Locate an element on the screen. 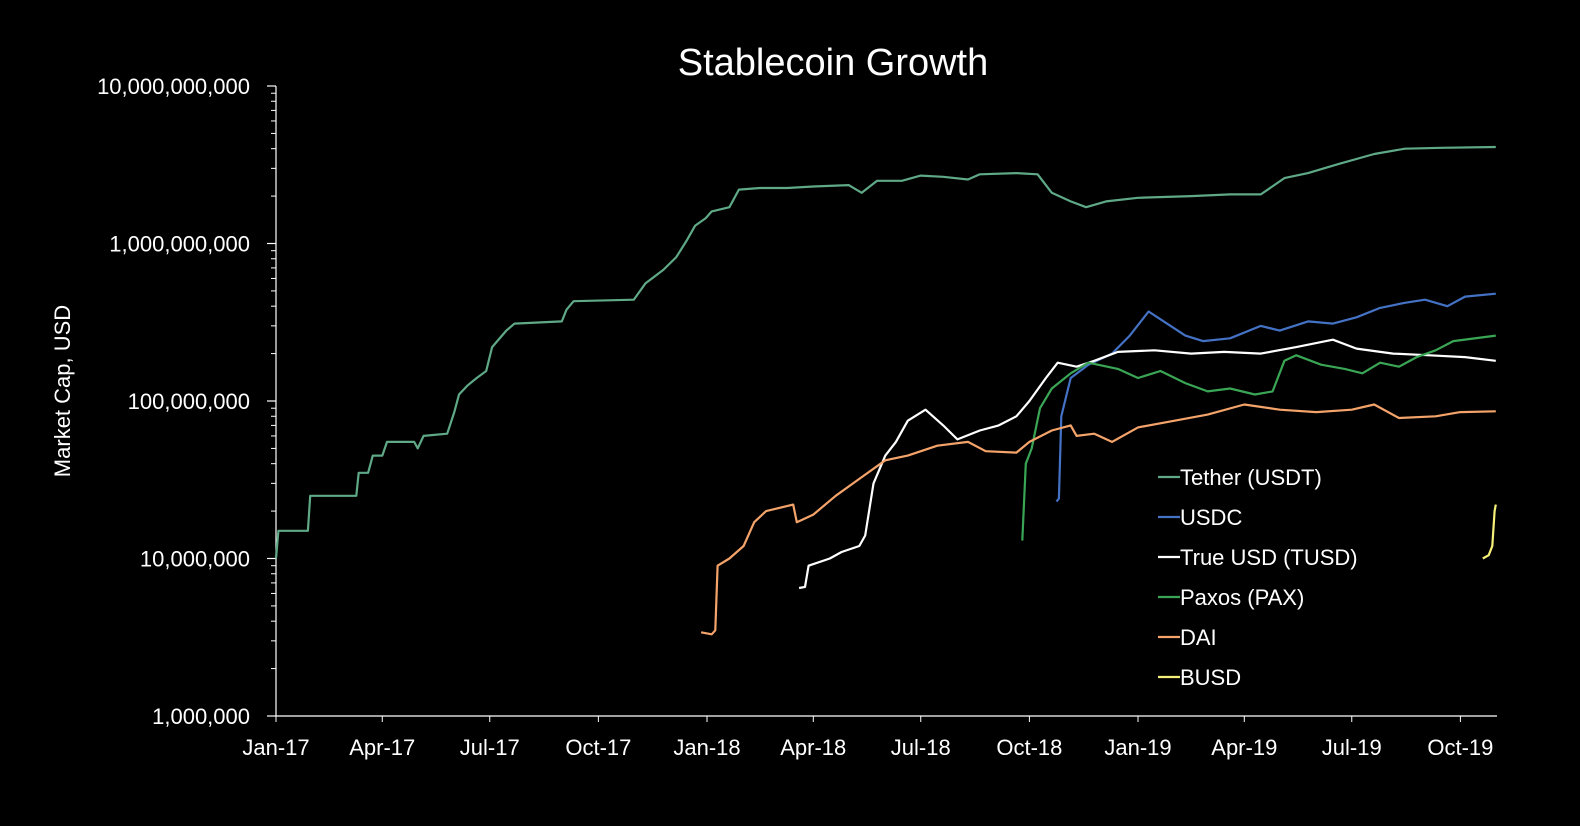  y-tick-label: 1,000,000,000 is located at coordinates (179, 244).